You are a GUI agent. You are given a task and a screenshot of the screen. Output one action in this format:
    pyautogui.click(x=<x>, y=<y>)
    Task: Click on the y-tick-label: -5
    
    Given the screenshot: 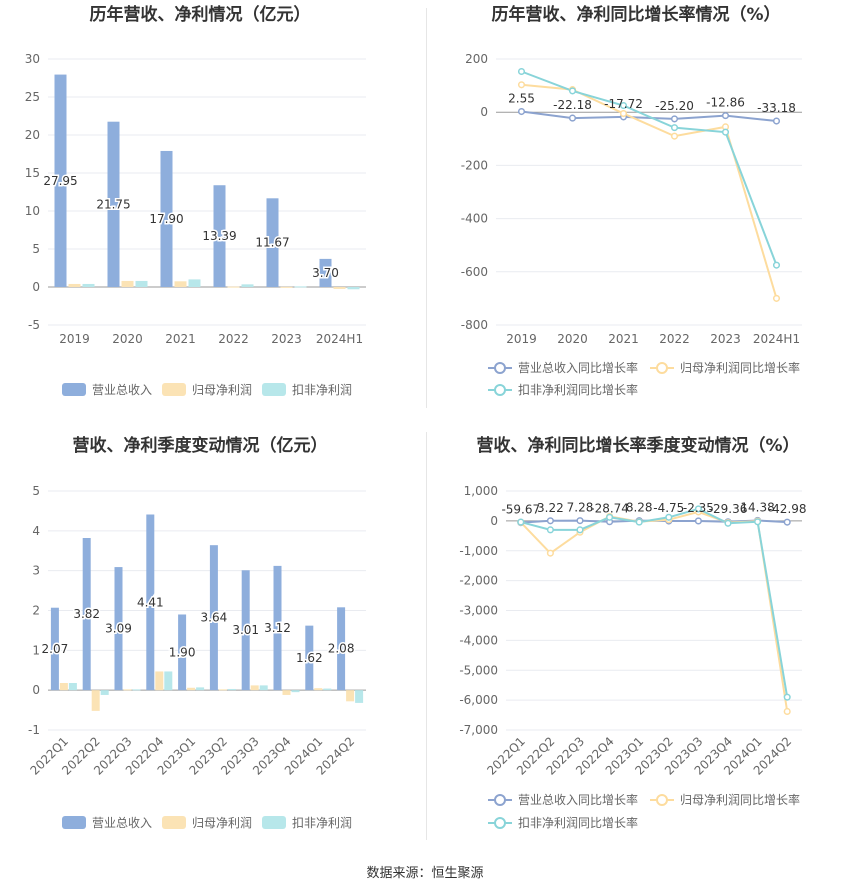 What is the action you would take?
    pyautogui.click(x=34, y=325)
    